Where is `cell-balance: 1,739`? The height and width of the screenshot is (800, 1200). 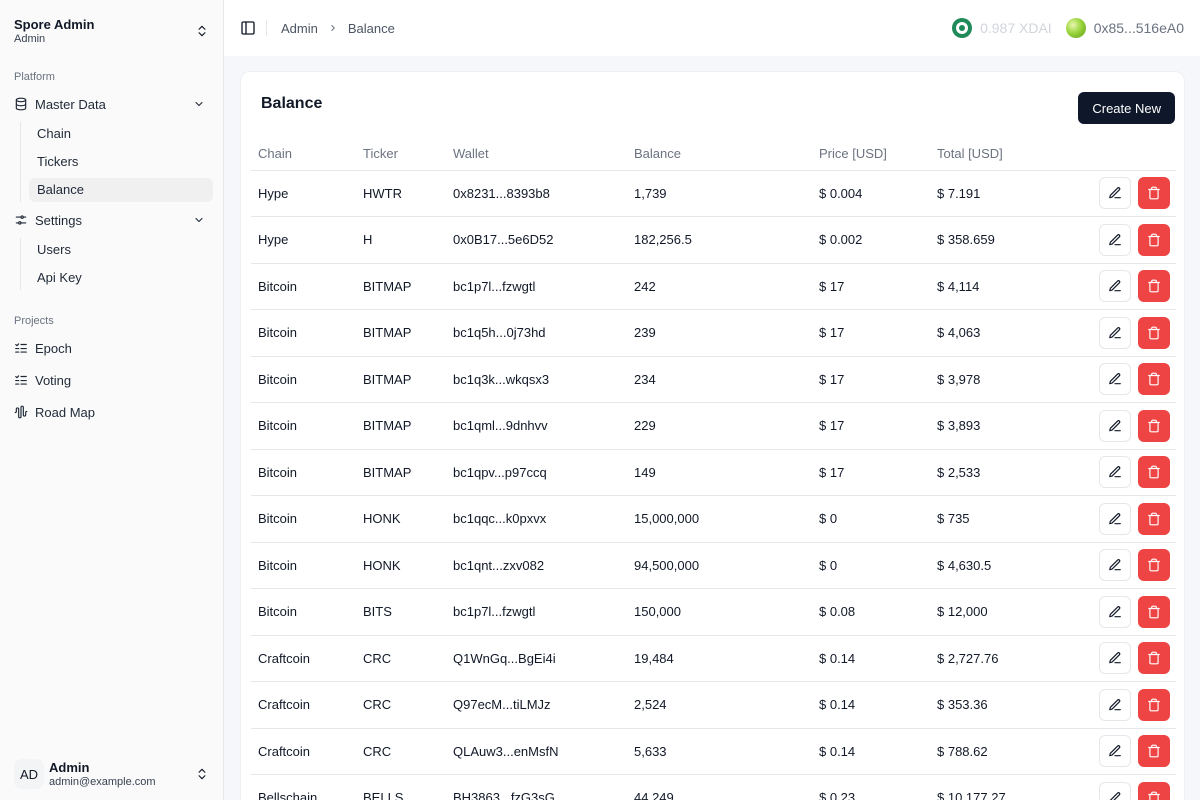
cell-balance: 1,739 is located at coordinates (719, 193).